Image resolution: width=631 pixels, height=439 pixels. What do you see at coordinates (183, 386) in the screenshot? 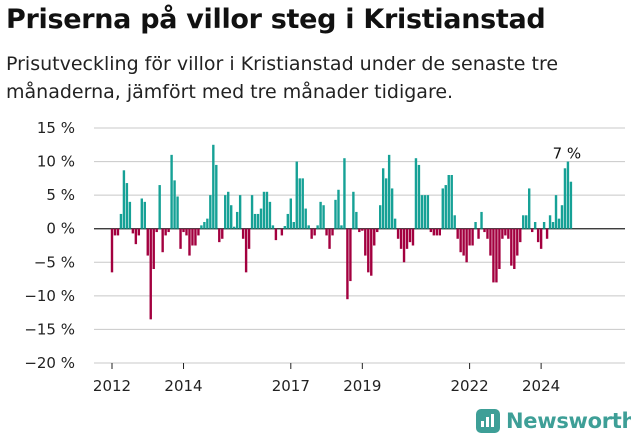
I see `x-tick-label: 2014` at bounding box center [183, 386].